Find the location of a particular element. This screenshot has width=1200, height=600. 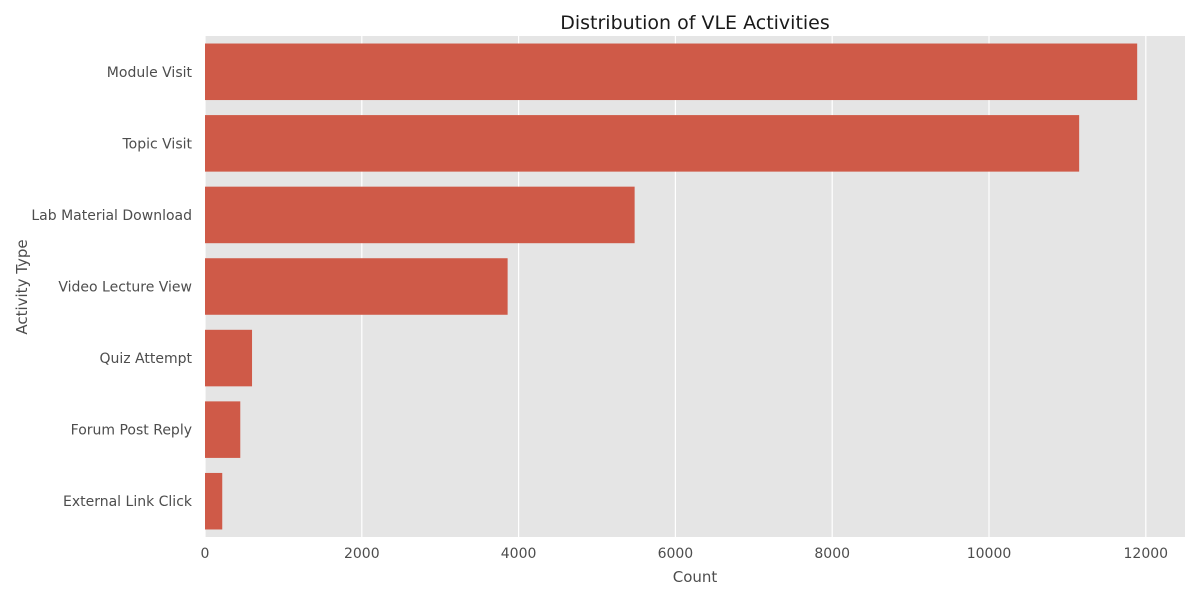

y-tick-label: External Link Click is located at coordinates (128, 502).